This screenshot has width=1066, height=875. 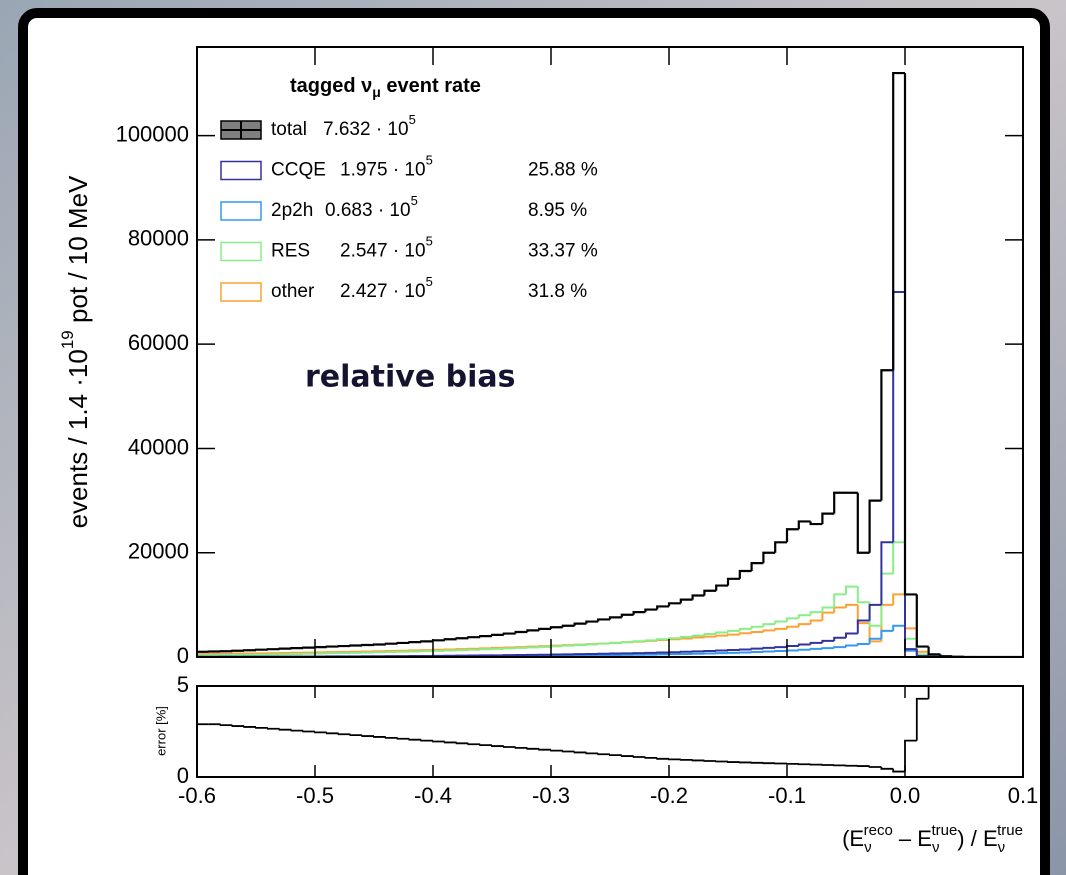 What do you see at coordinates (241, 211) in the screenshot?
I see `legend-swatch` at bounding box center [241, 211].